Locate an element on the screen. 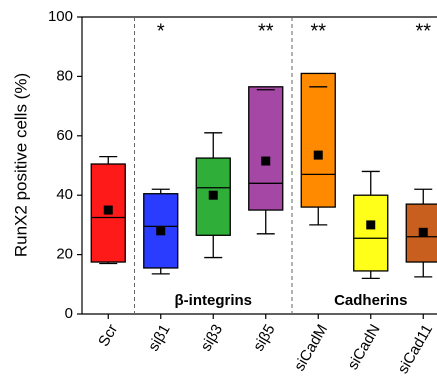  x-tick-label: Scr is located at coordinates (108, 335).